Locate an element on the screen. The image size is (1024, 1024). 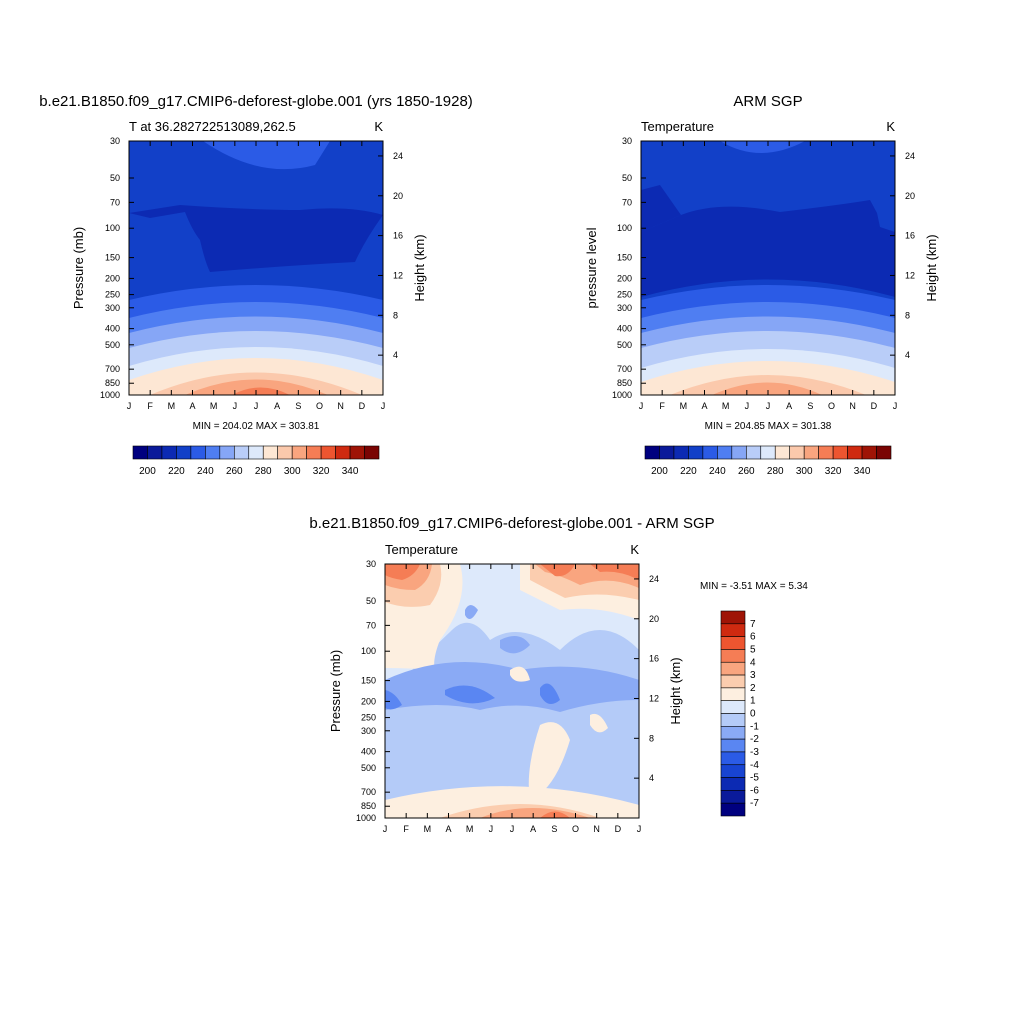
panel-model-field-label: T at 36.282722513089,262.5 is located at coordinates (212, 126).